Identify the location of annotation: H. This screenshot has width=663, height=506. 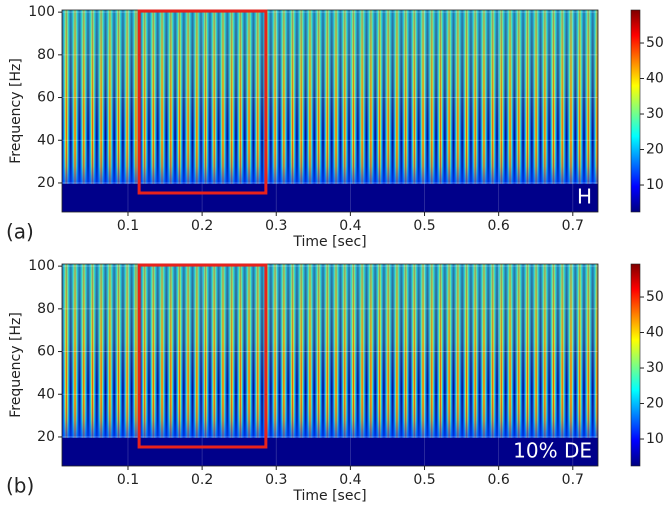
(584, 197).